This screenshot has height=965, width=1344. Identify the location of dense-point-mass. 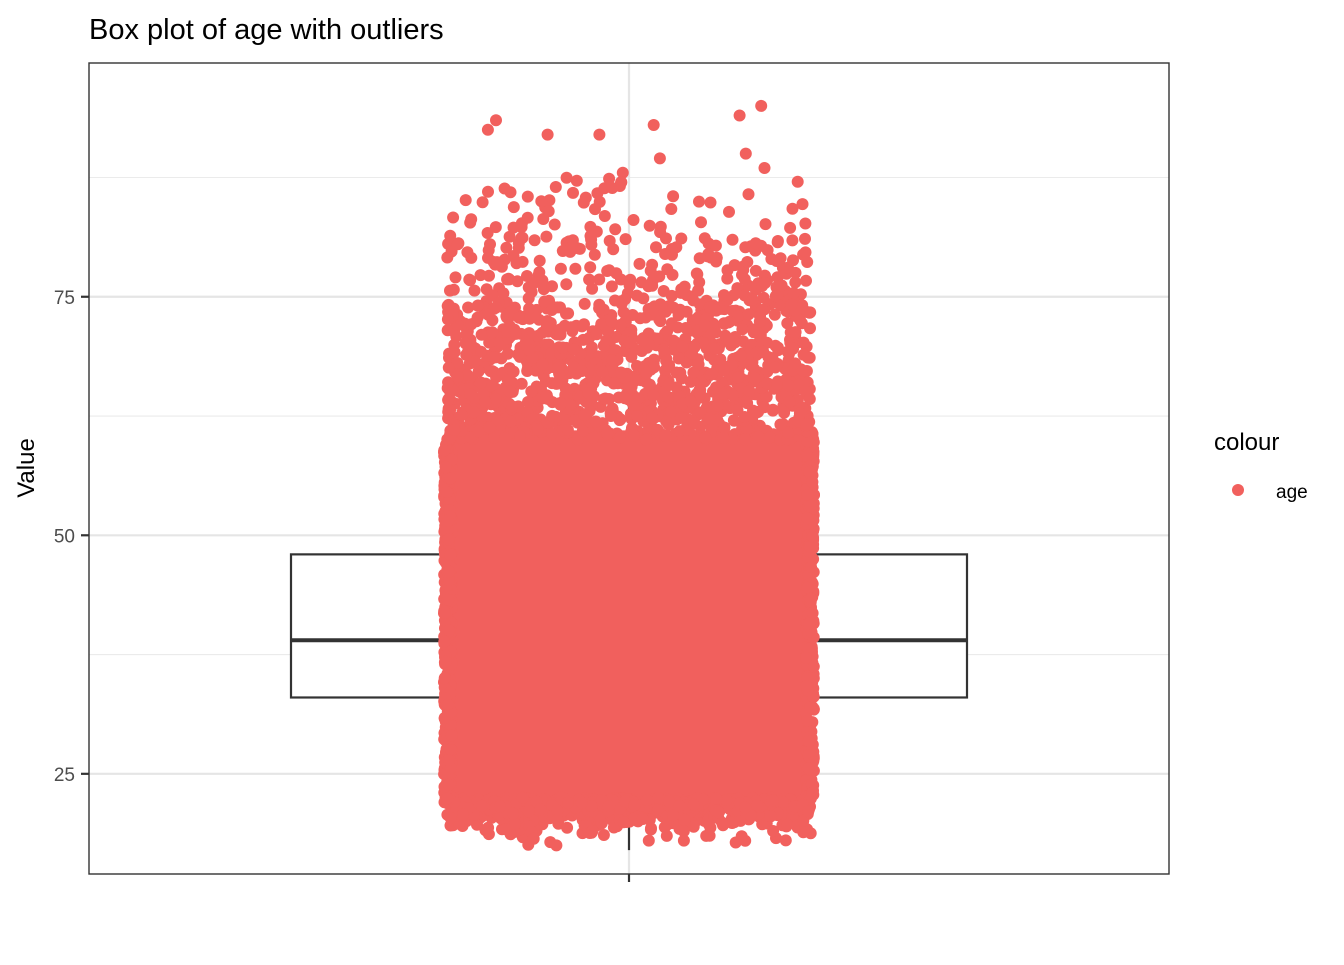
(629, 616).